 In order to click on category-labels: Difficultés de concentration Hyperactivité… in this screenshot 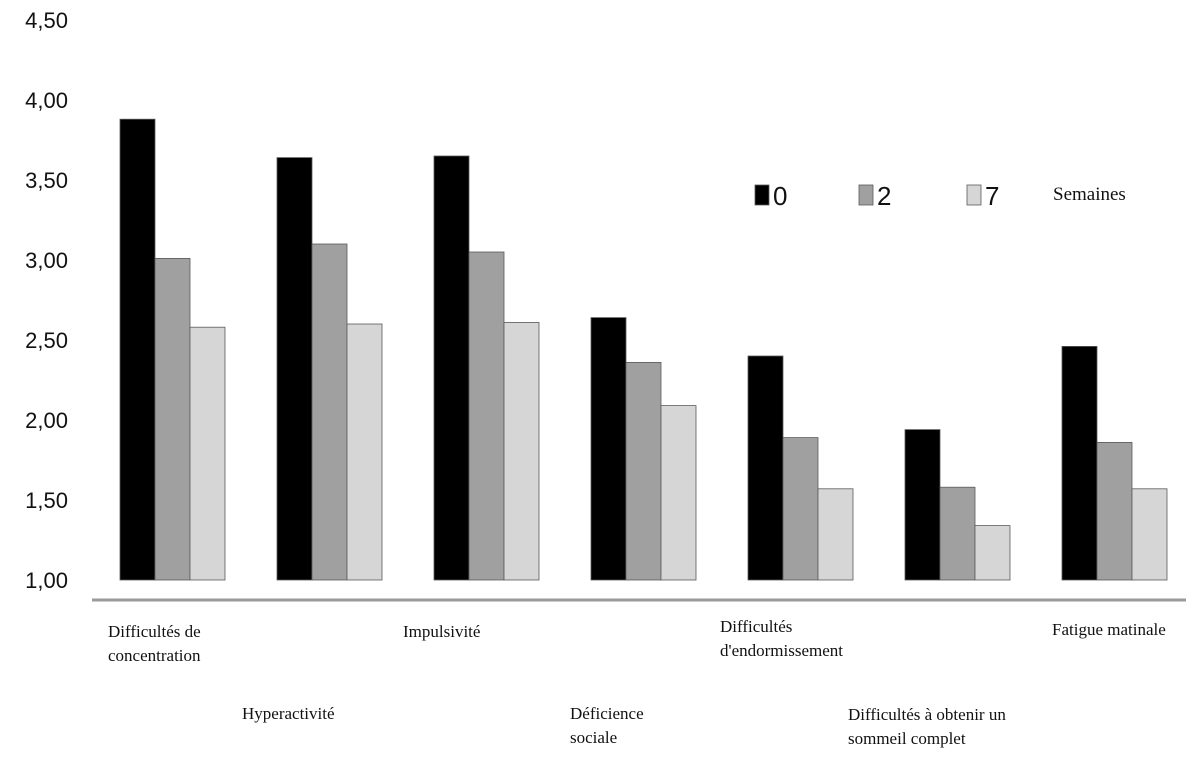, I will do `click(637, 682)`.